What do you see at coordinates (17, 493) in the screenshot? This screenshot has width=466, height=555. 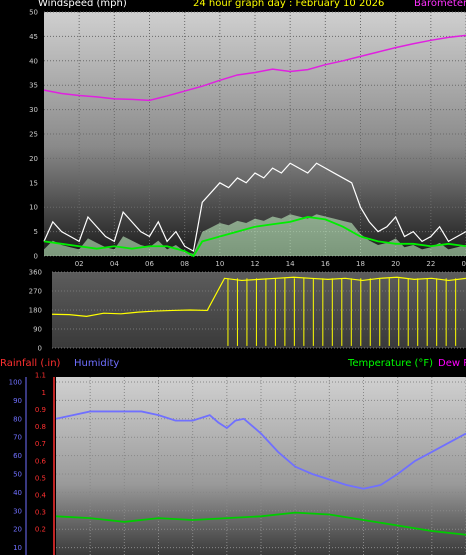 I see `humidity-y-tick: 40` at bounding box center [17, 493].